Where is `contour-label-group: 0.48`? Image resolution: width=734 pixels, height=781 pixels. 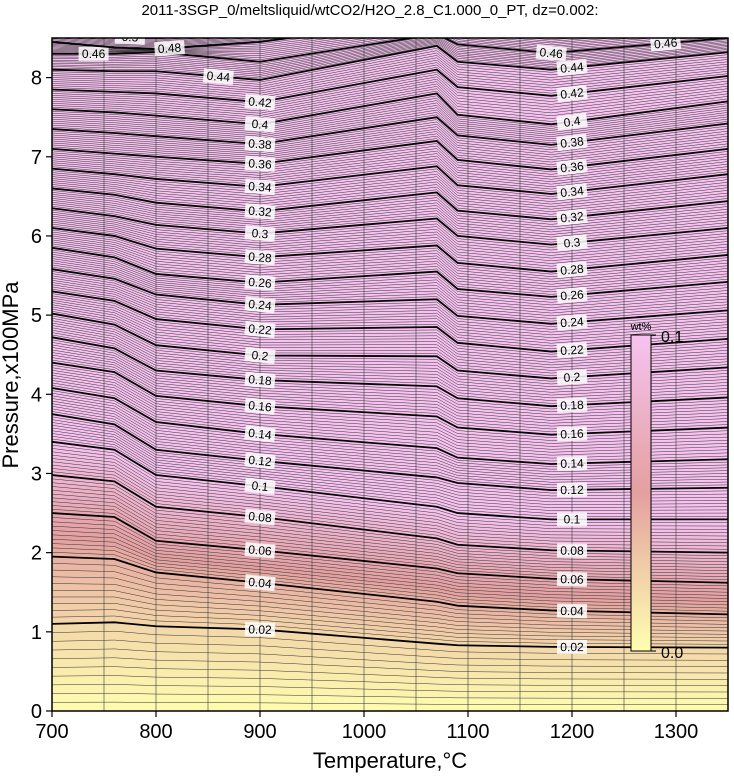
contour-label-group: 0.48 is located at coordinates (169, 48).